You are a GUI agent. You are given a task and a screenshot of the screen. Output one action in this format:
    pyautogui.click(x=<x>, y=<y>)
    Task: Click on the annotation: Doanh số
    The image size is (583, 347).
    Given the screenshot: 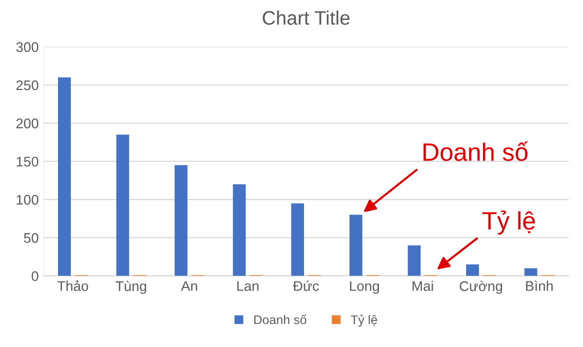 What is the action you would take?
    pyautogui.click(x=476, y=151)
    